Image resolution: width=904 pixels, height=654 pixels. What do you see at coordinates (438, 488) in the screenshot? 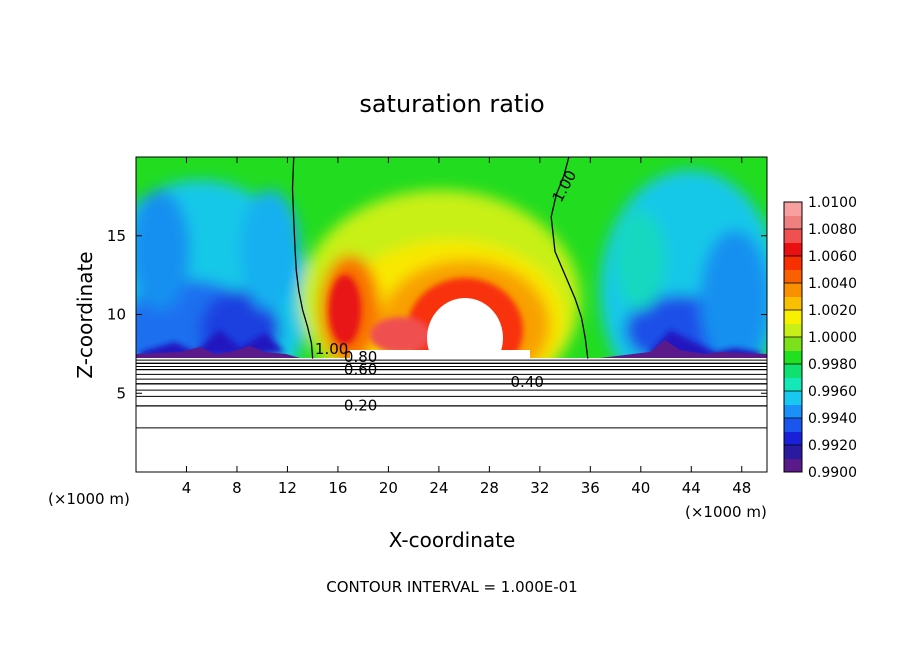
I see `x-tick-label: 24` at bounding box center [438, 488].